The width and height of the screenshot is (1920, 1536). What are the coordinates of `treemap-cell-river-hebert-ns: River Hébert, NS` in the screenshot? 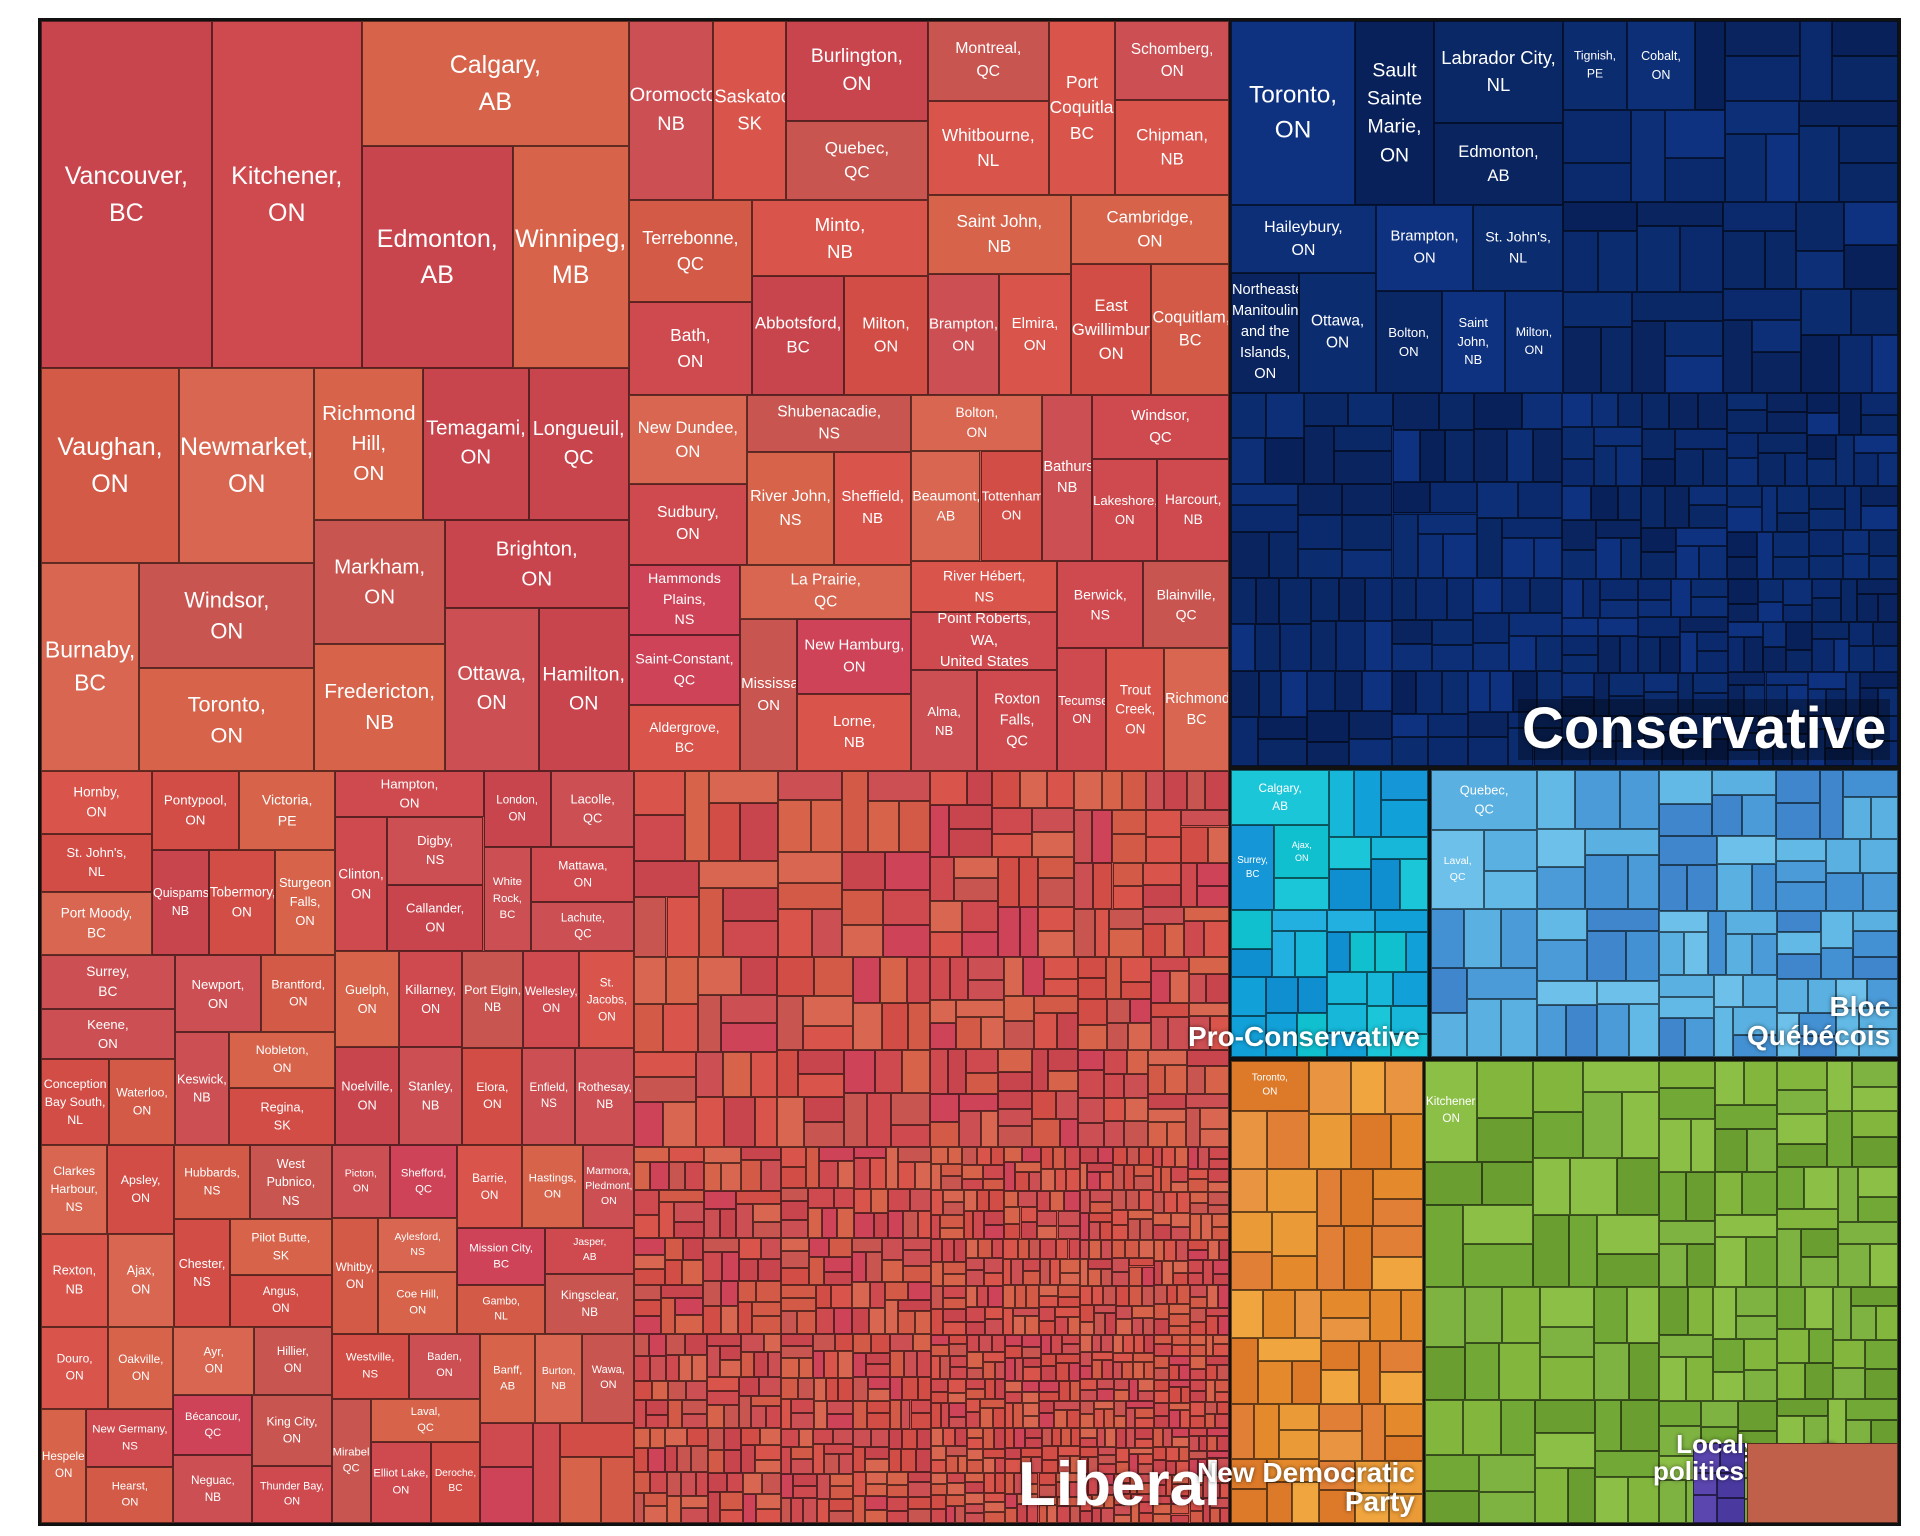 It's located at (984, 586).